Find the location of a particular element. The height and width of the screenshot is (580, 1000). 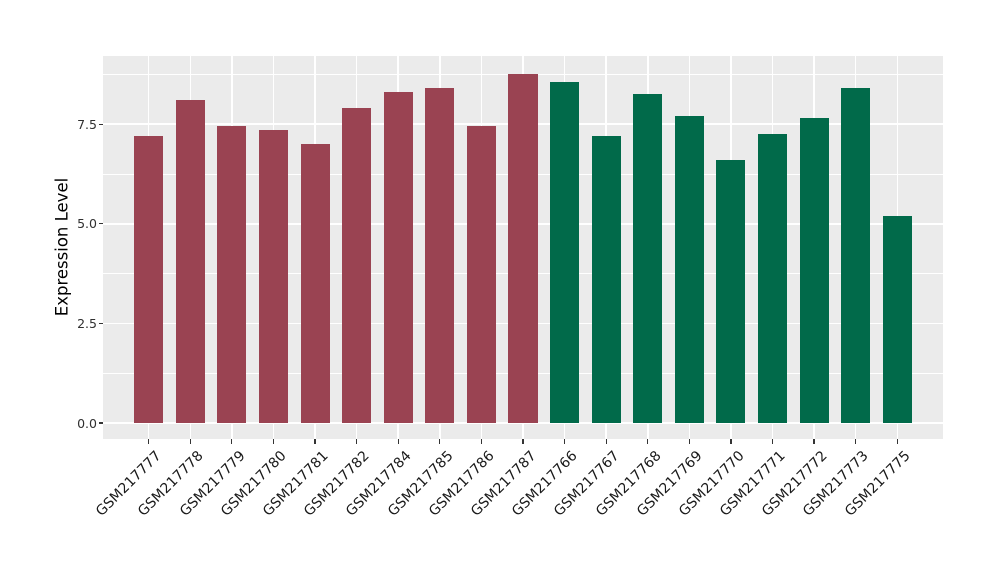

y-tick-label: 5.0 is located at coordinates (87, 224).